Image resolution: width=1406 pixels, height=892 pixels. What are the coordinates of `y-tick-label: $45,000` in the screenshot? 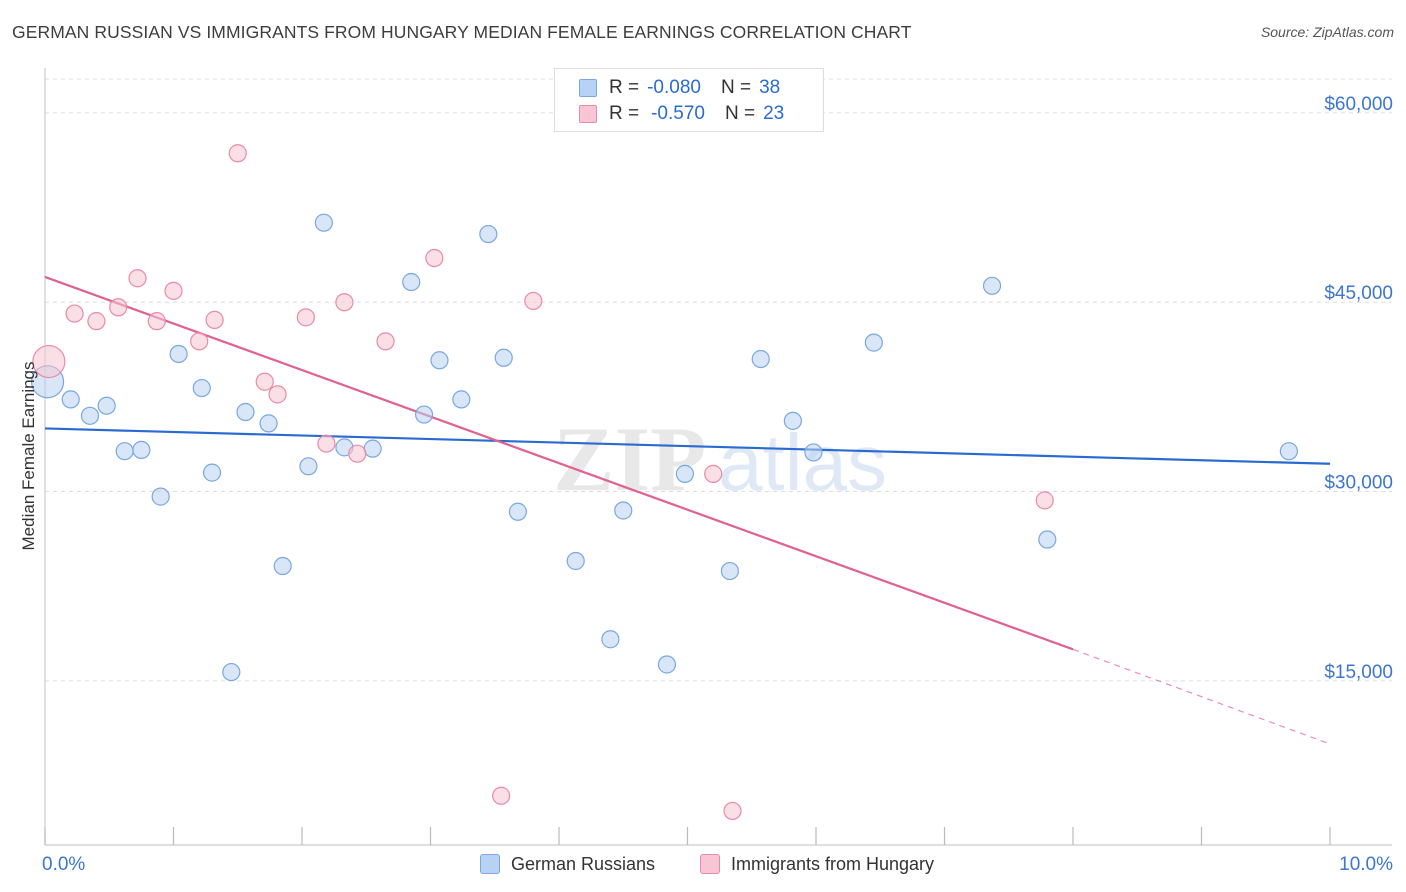 It's located at (1358, 293).